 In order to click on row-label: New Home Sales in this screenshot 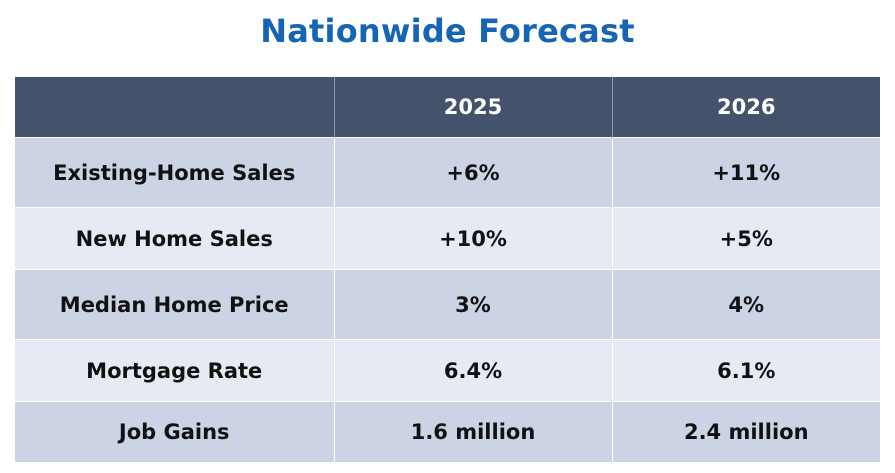, I will do `click(175, 238)`.